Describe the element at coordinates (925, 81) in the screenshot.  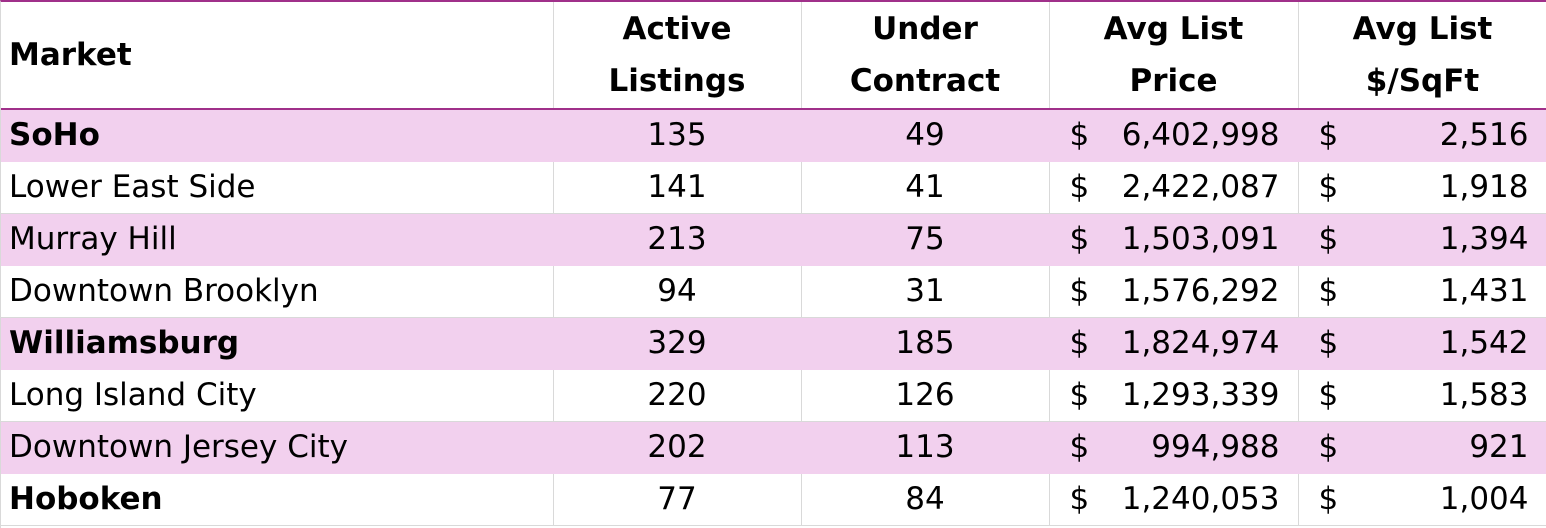
I see `header-under-line2: Contract` at that location.